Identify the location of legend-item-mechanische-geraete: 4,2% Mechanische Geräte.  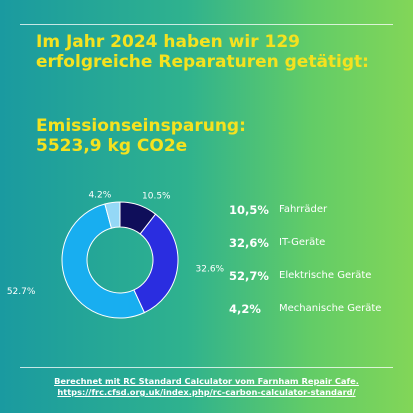
(321, 314).